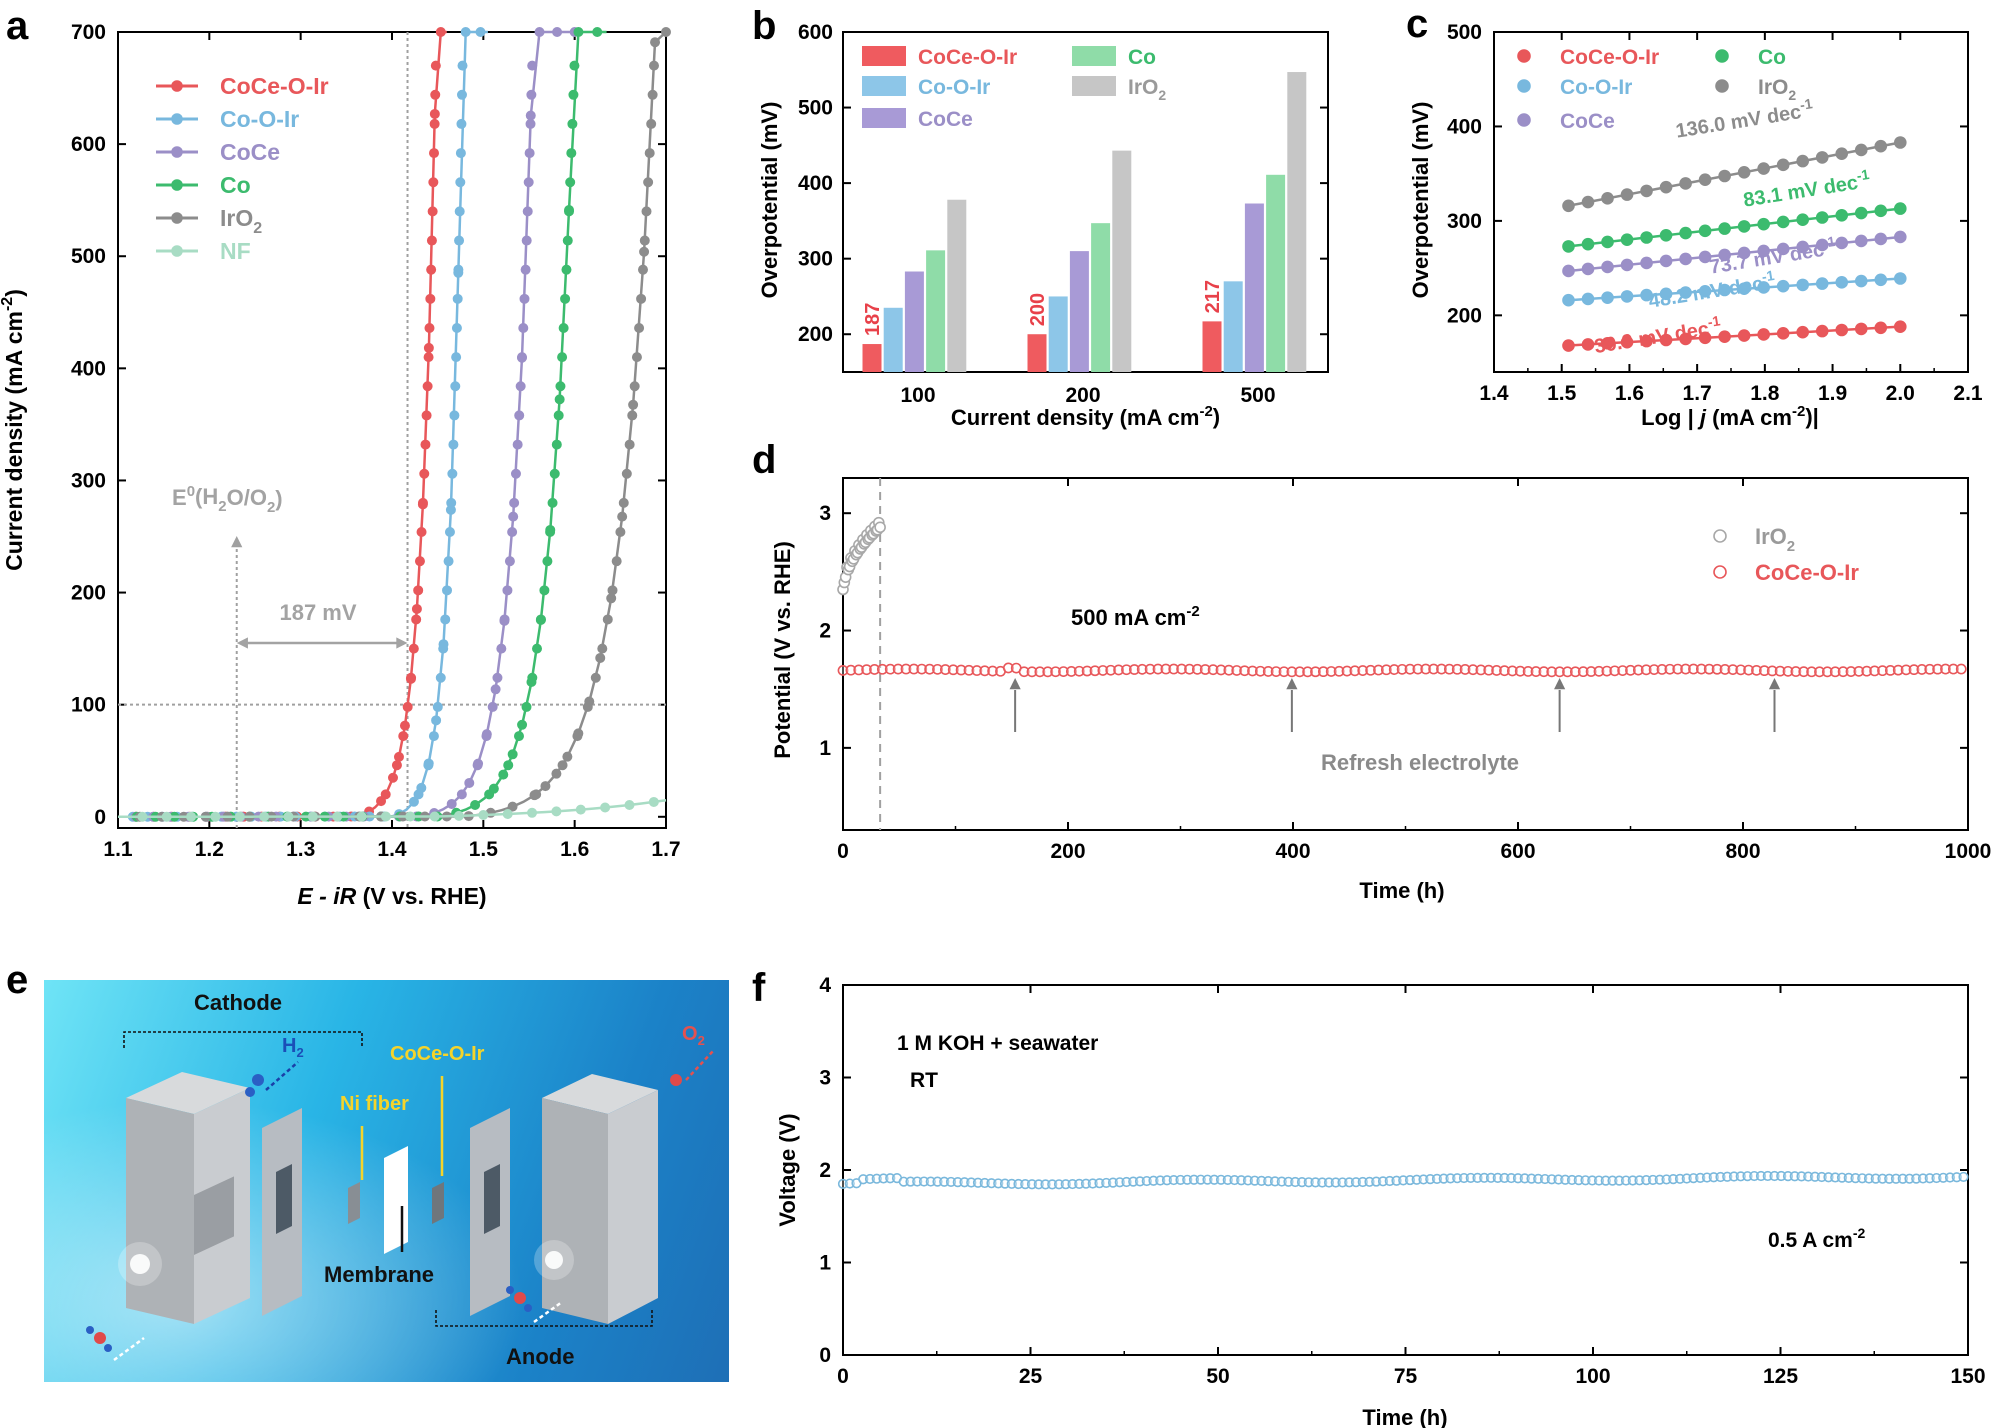 Image resolution: width=1993 pixels, height=1428 pixels. I want to click on y-tick-label: 300, so click(815, 259).